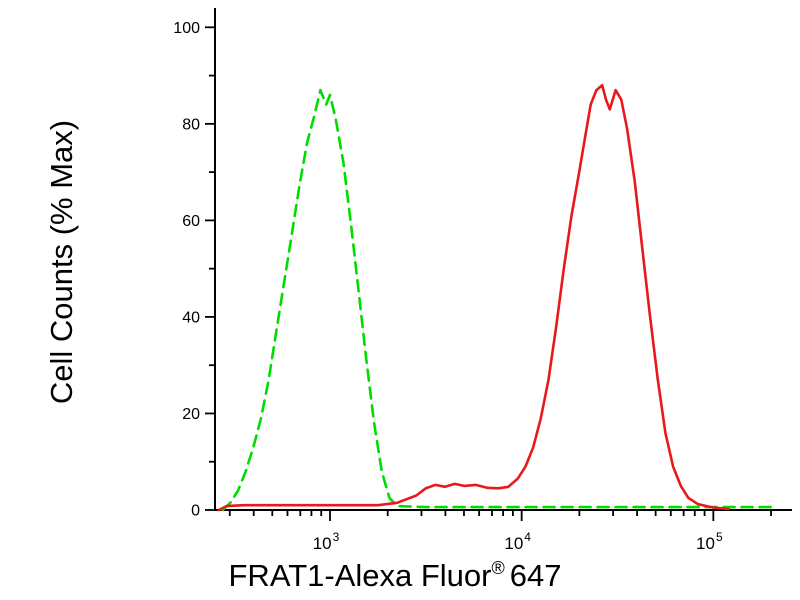  Describe the element at coordinates (360, 575) in the screenshot. I see `x-axis-label-main: FRAT1-Alexa Fluor` at that location.